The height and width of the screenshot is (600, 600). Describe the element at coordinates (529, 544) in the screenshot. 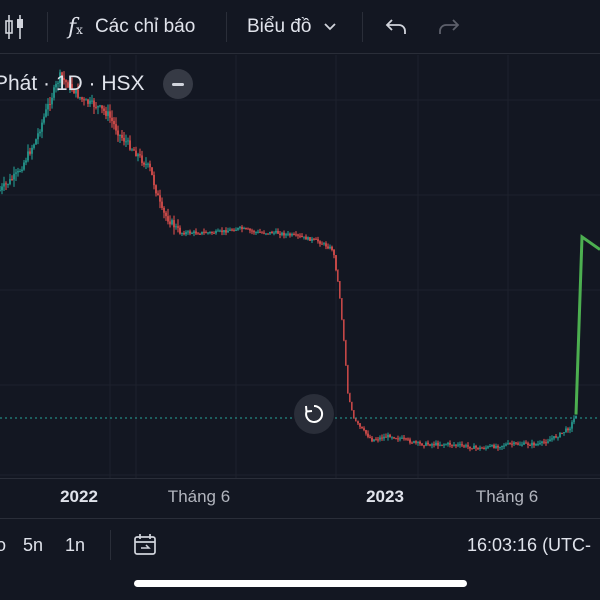

I see `clock-readout: 16:03:16 (UTC-` at that location.